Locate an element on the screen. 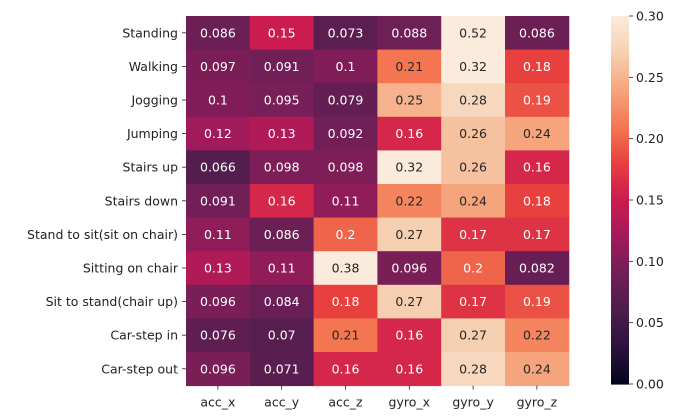 The height and width of the screenshot is (418, 678). column-label: gyro_z is located at coordinates (537, 402).